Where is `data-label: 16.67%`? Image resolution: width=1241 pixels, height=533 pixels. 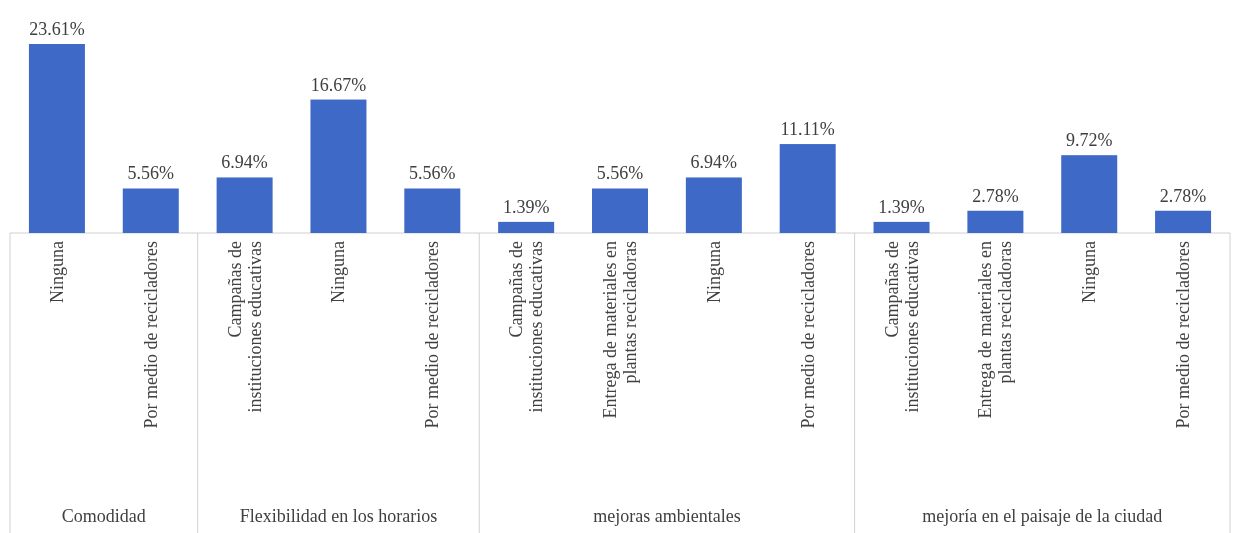
data-label: 16.67% is located at coordinates (338, 84).